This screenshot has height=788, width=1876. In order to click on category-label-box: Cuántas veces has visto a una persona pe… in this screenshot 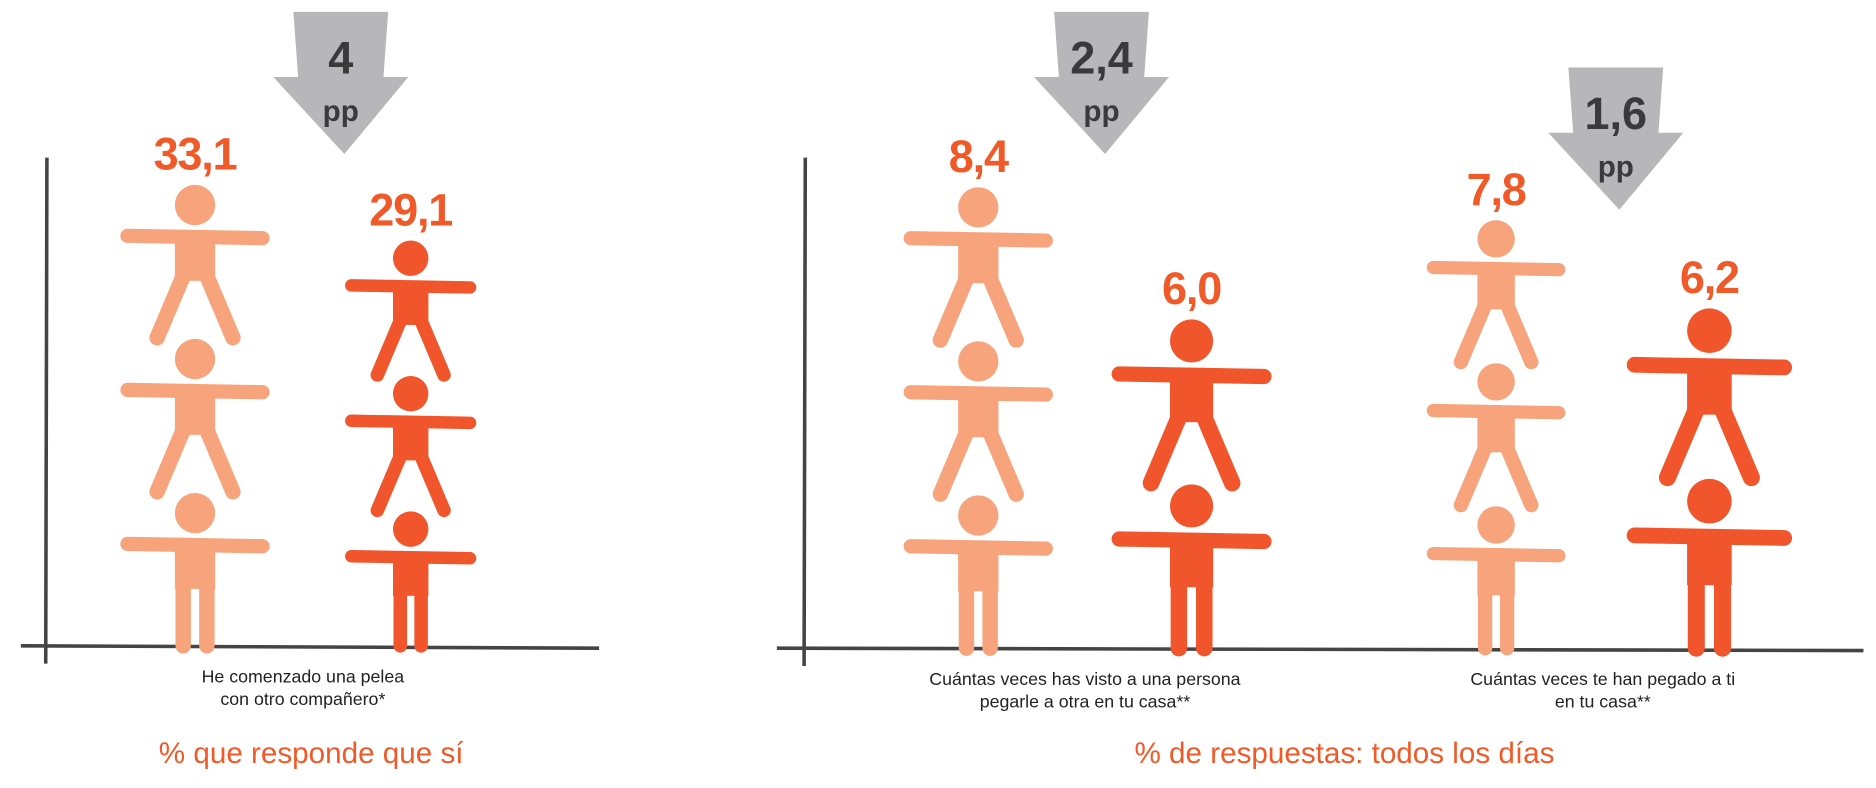, I will do `click(1085, 691)`.